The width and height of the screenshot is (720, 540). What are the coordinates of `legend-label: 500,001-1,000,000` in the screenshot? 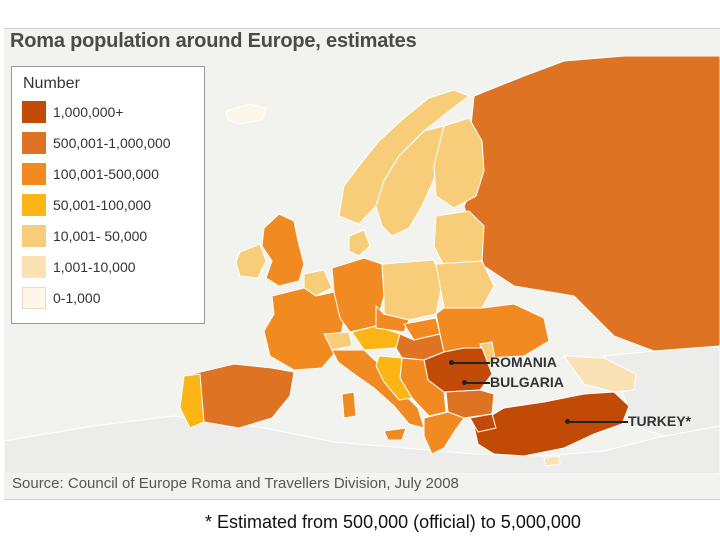 It's located at (112, 143).